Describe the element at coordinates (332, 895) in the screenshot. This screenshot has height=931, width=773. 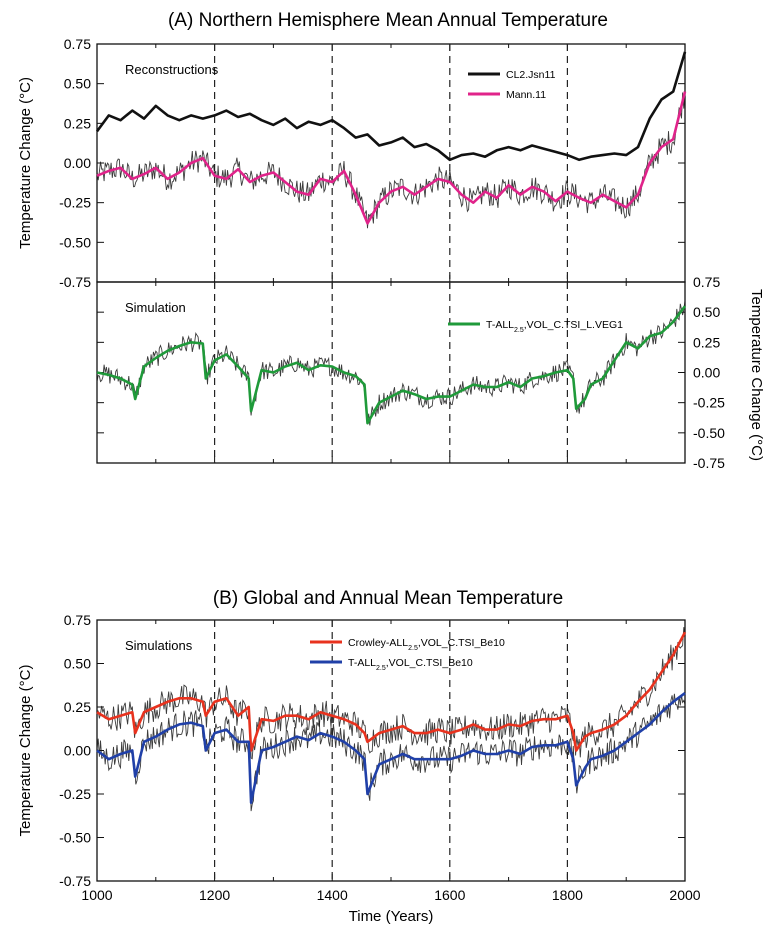
I see `x-tick-label: 1400` at that location.